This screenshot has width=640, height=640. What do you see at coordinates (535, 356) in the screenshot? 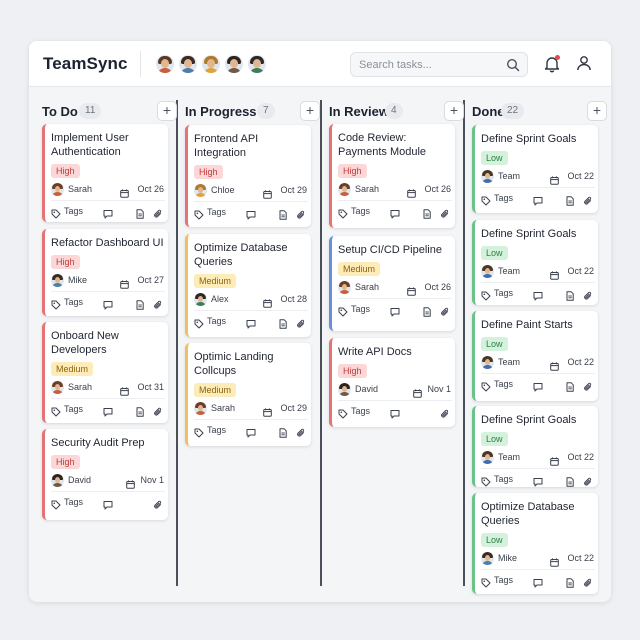
I see `task-card: Define Paint Starts Low Team Oct 22 Tags` at bounding box center [535, 356].